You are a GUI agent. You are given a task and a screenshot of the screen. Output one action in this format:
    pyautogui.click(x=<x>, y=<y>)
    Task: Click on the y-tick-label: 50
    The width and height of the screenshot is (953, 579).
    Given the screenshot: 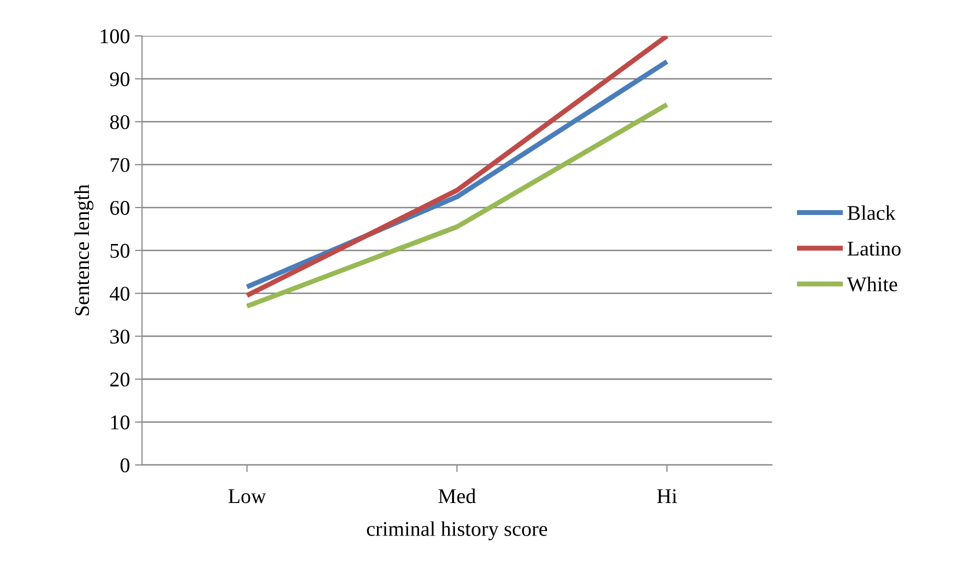 What is the action you would take?
    pyautogui.click(x=120, y=251)
    